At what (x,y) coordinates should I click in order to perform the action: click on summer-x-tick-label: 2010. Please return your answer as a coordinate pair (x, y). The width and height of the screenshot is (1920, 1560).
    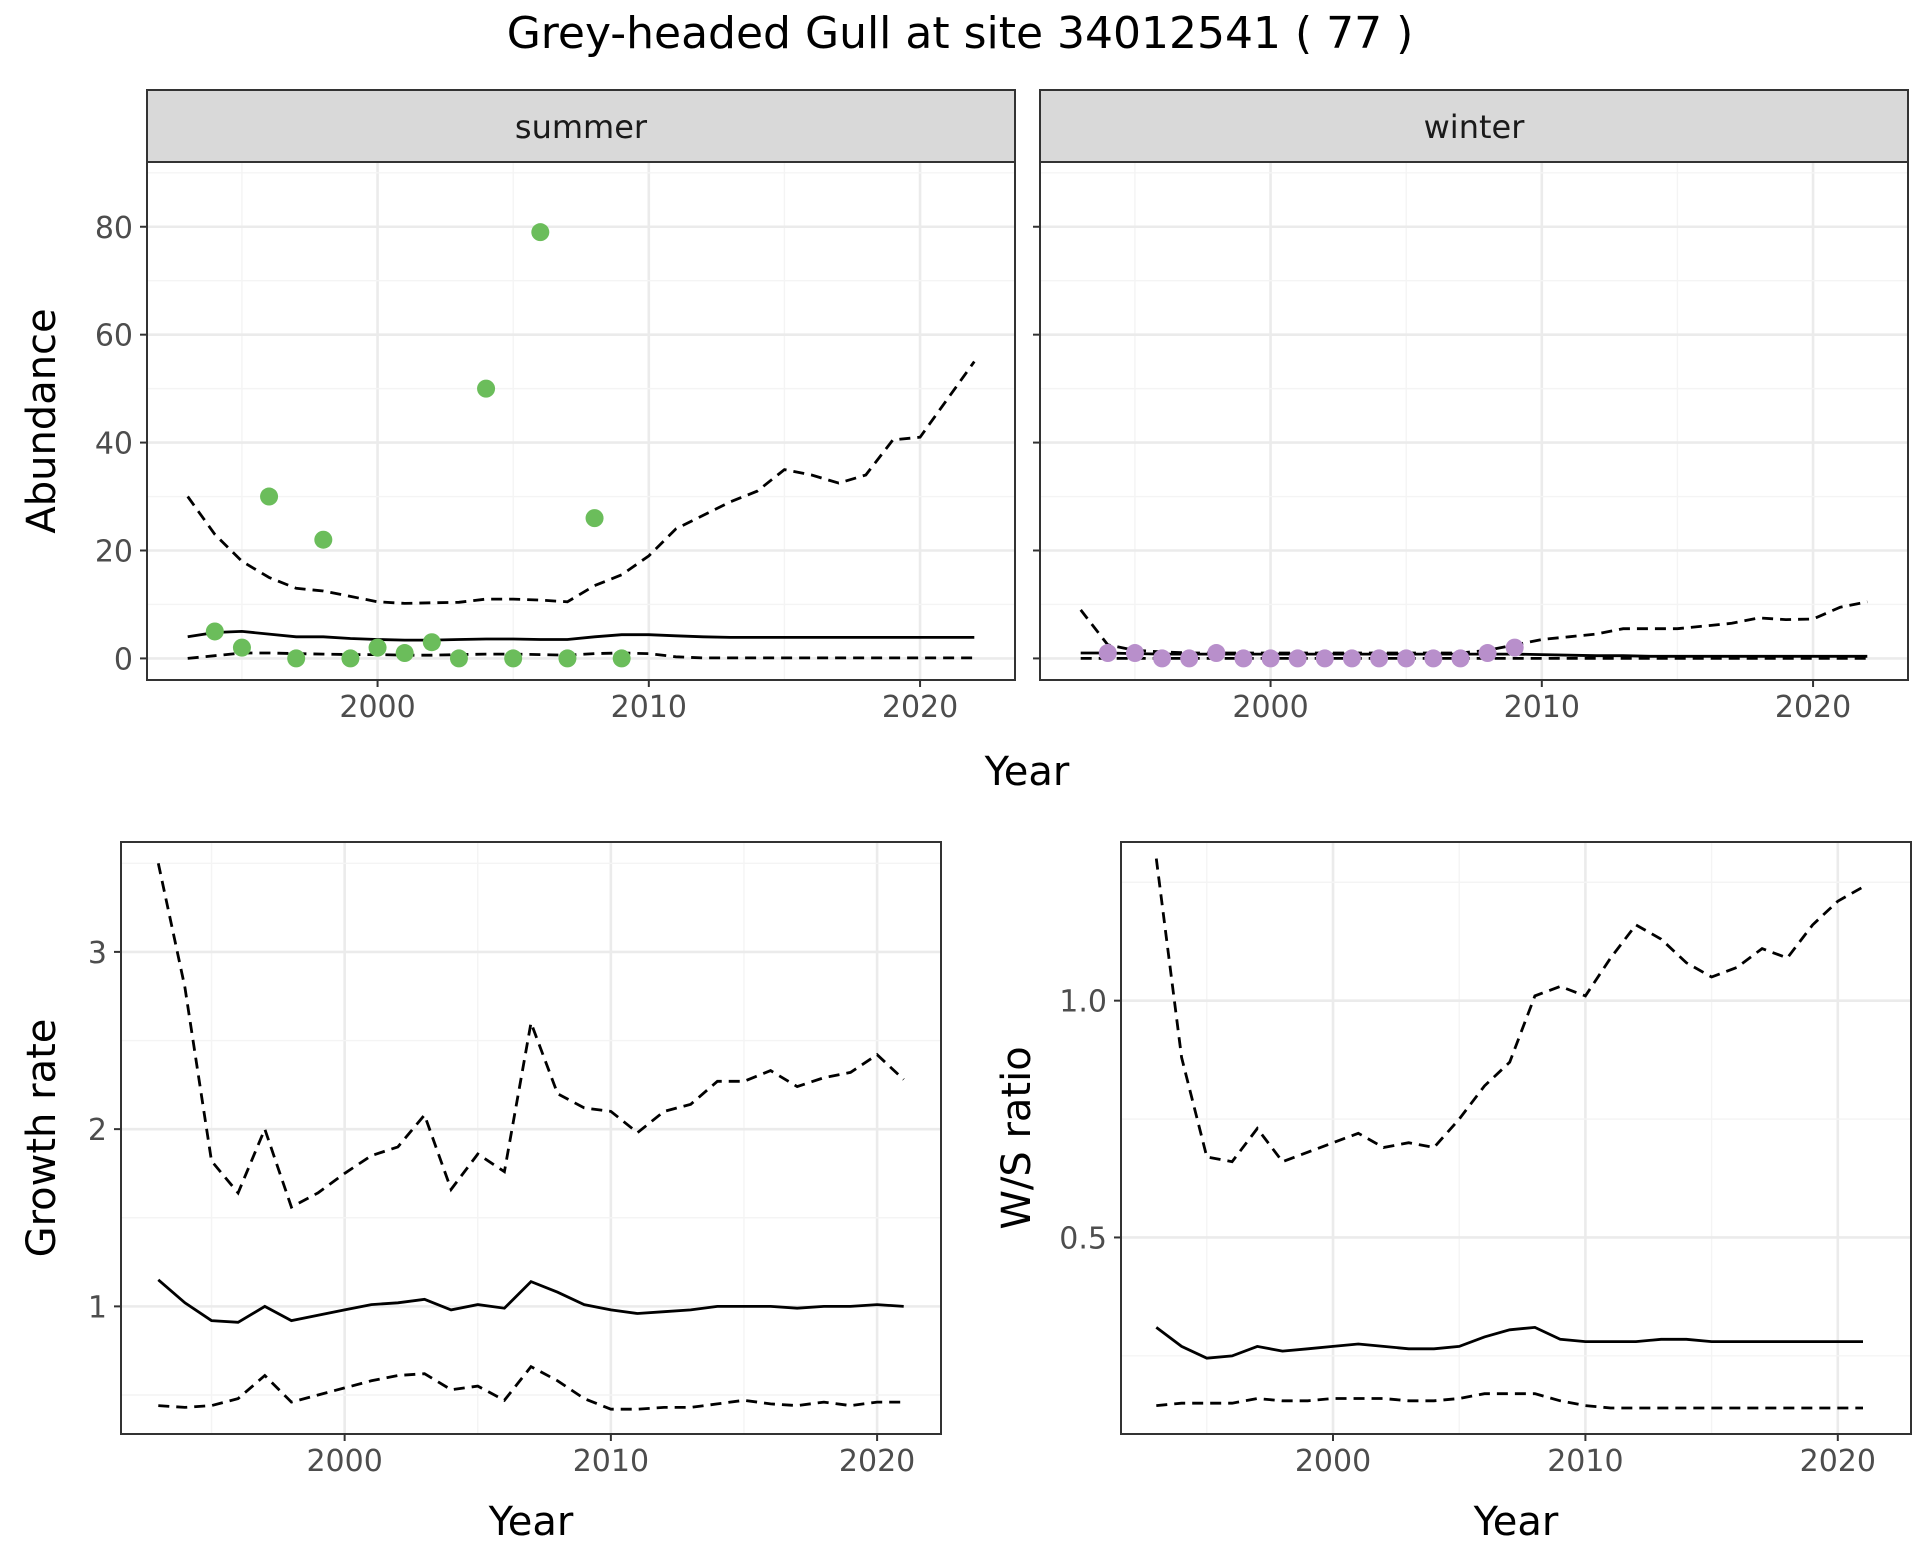
    Looking at the image, I should click on (649, 707).